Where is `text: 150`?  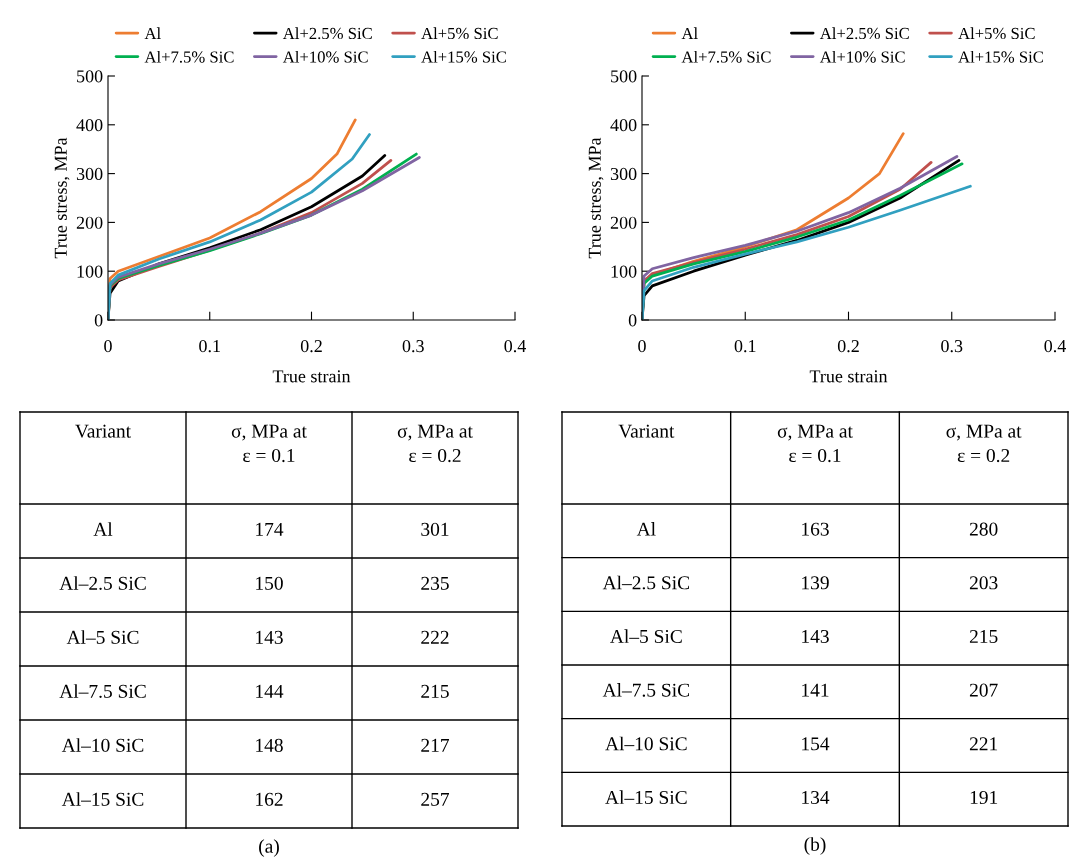 text: 150 is located at coordinates (269, 583).